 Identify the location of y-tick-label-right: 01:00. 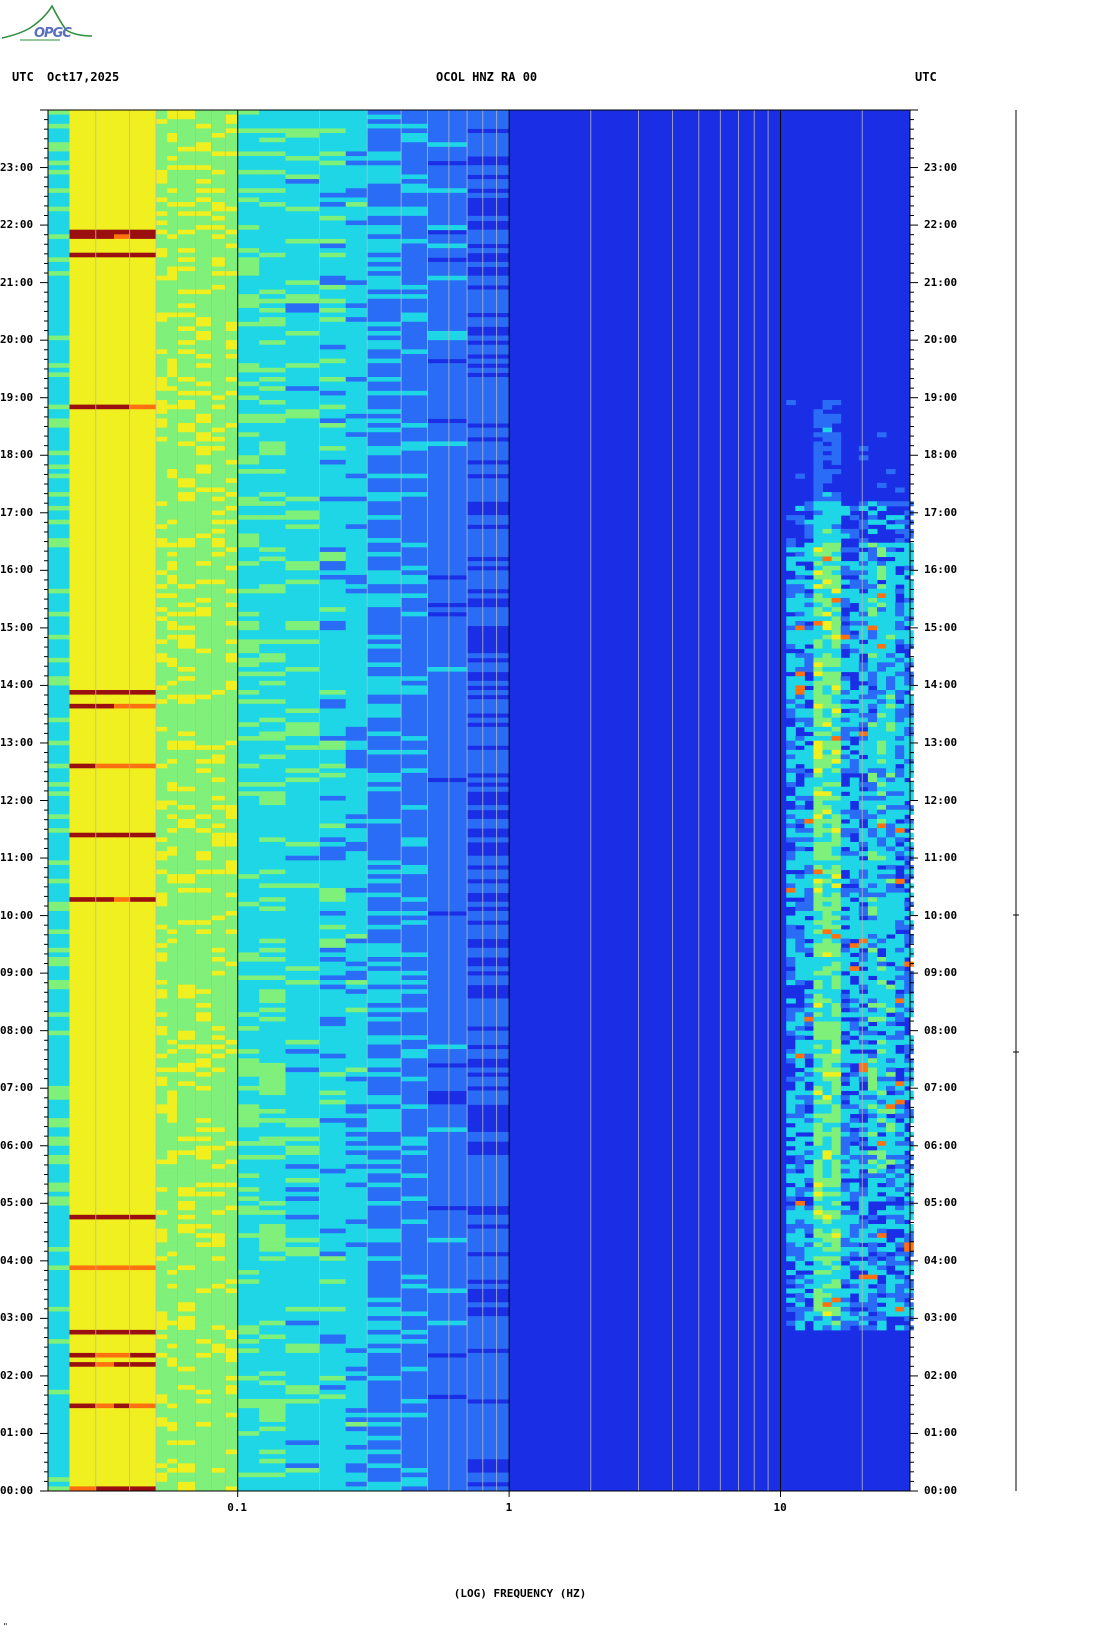
(941, 1433).